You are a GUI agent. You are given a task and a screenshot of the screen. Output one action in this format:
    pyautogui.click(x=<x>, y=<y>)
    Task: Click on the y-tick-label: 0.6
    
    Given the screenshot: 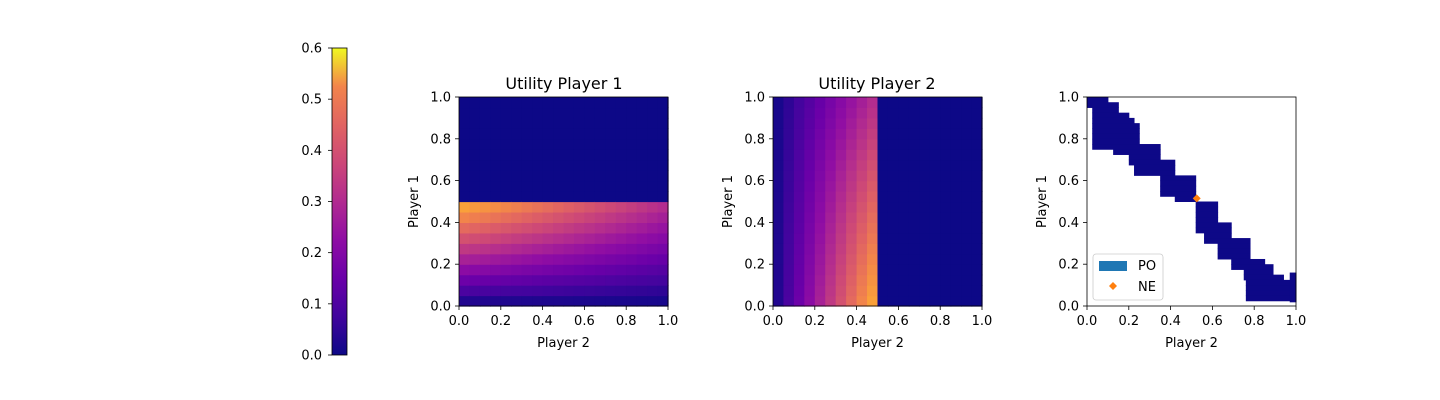 What is the action you would take?
    pyautogui.click(x=754, y=181)
    